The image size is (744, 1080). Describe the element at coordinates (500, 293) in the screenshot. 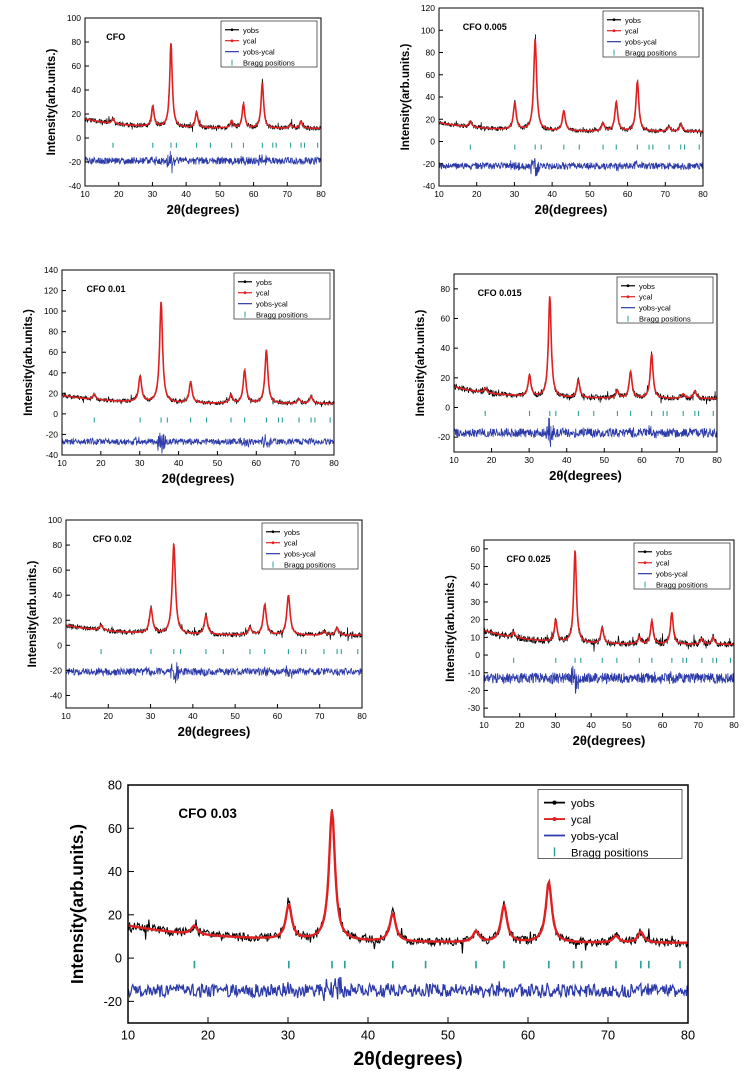

I see `panel-title: CFO 0.015` at that location.